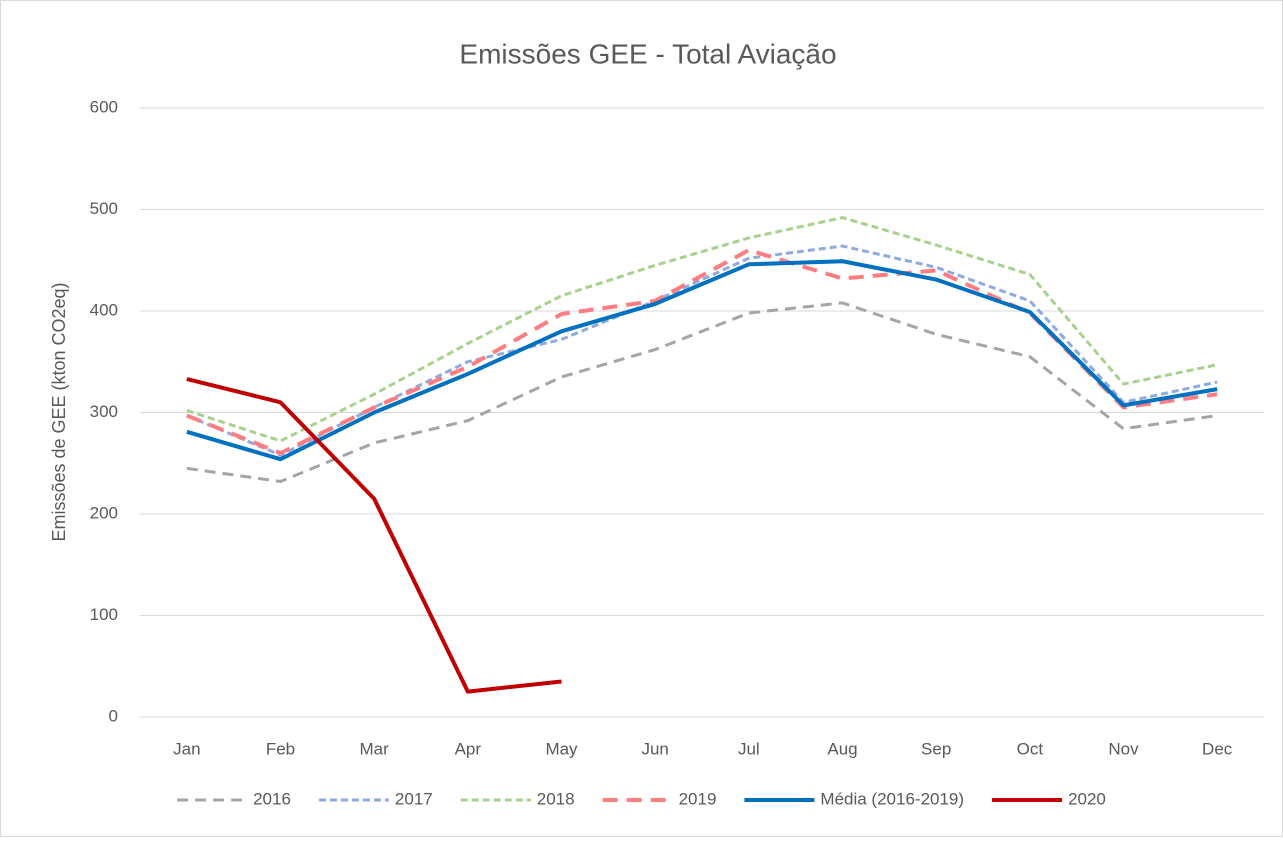 The image size is (1283, 842). I want to click on legend-label: 2018, so click(556, 798).